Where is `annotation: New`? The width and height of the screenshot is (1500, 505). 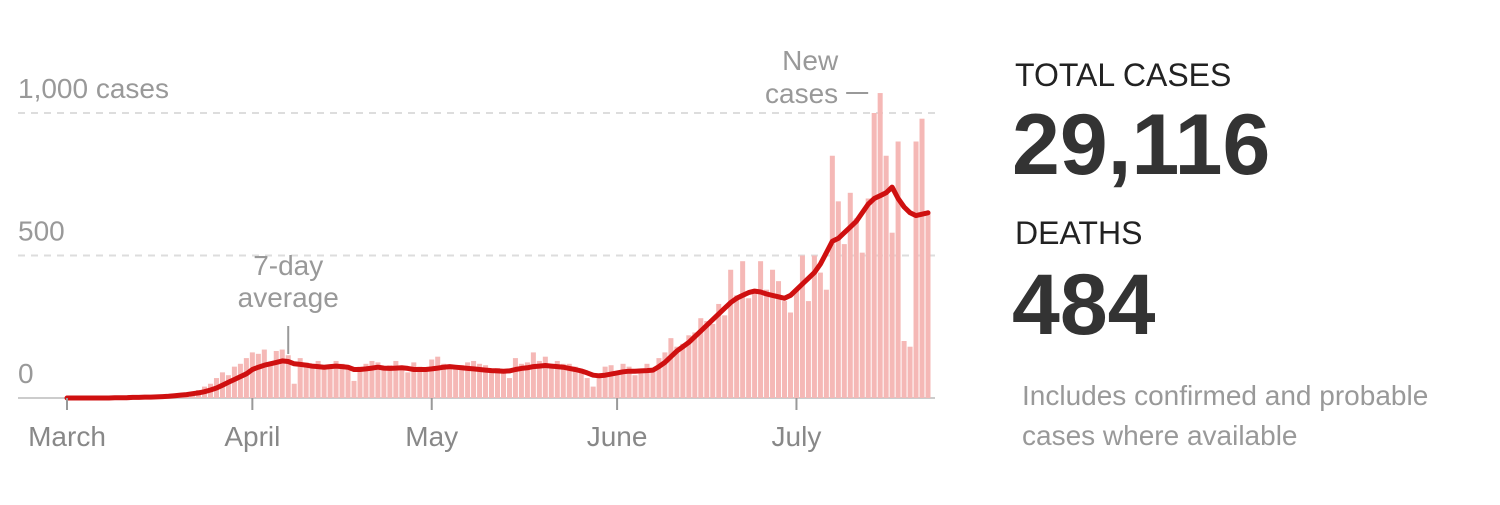 annotation: New is located at coordinates (810, 60).